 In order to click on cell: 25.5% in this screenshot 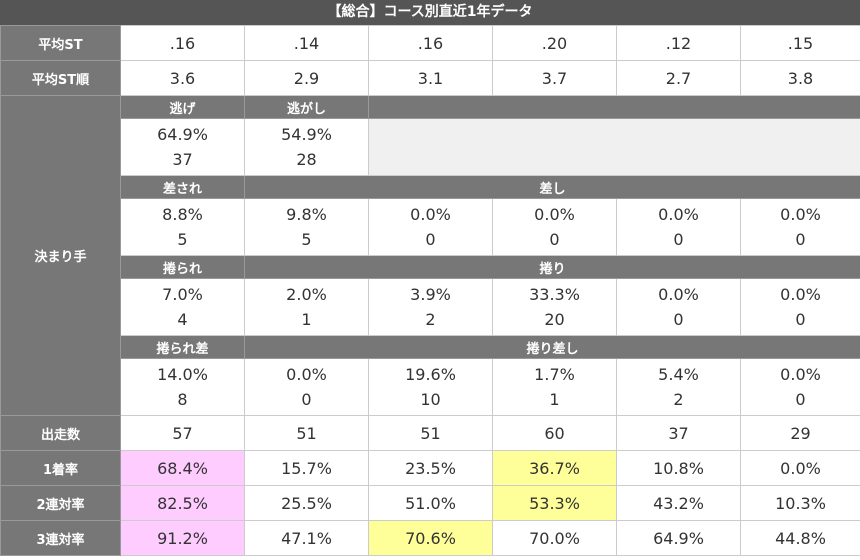, I will do `click(306, 503)`.